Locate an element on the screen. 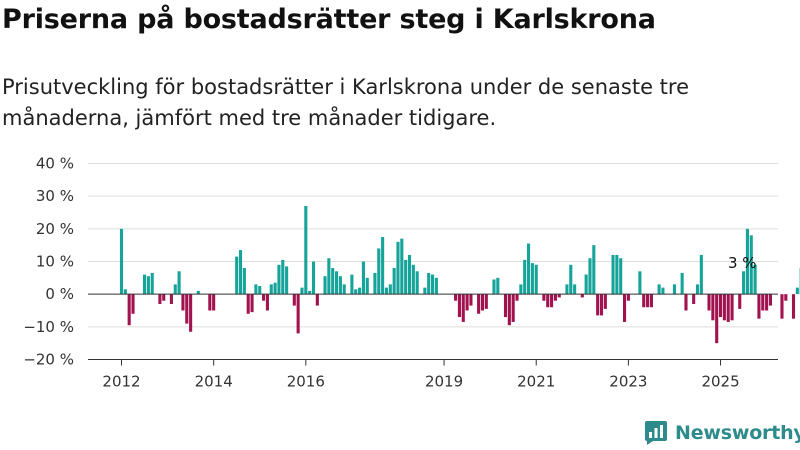 This screenshot has height=450, width=800. y-axis-labels: 40 % 30 % 20 % 10 % 0 % −10 % −20 % is located at coordinates (48, 262).